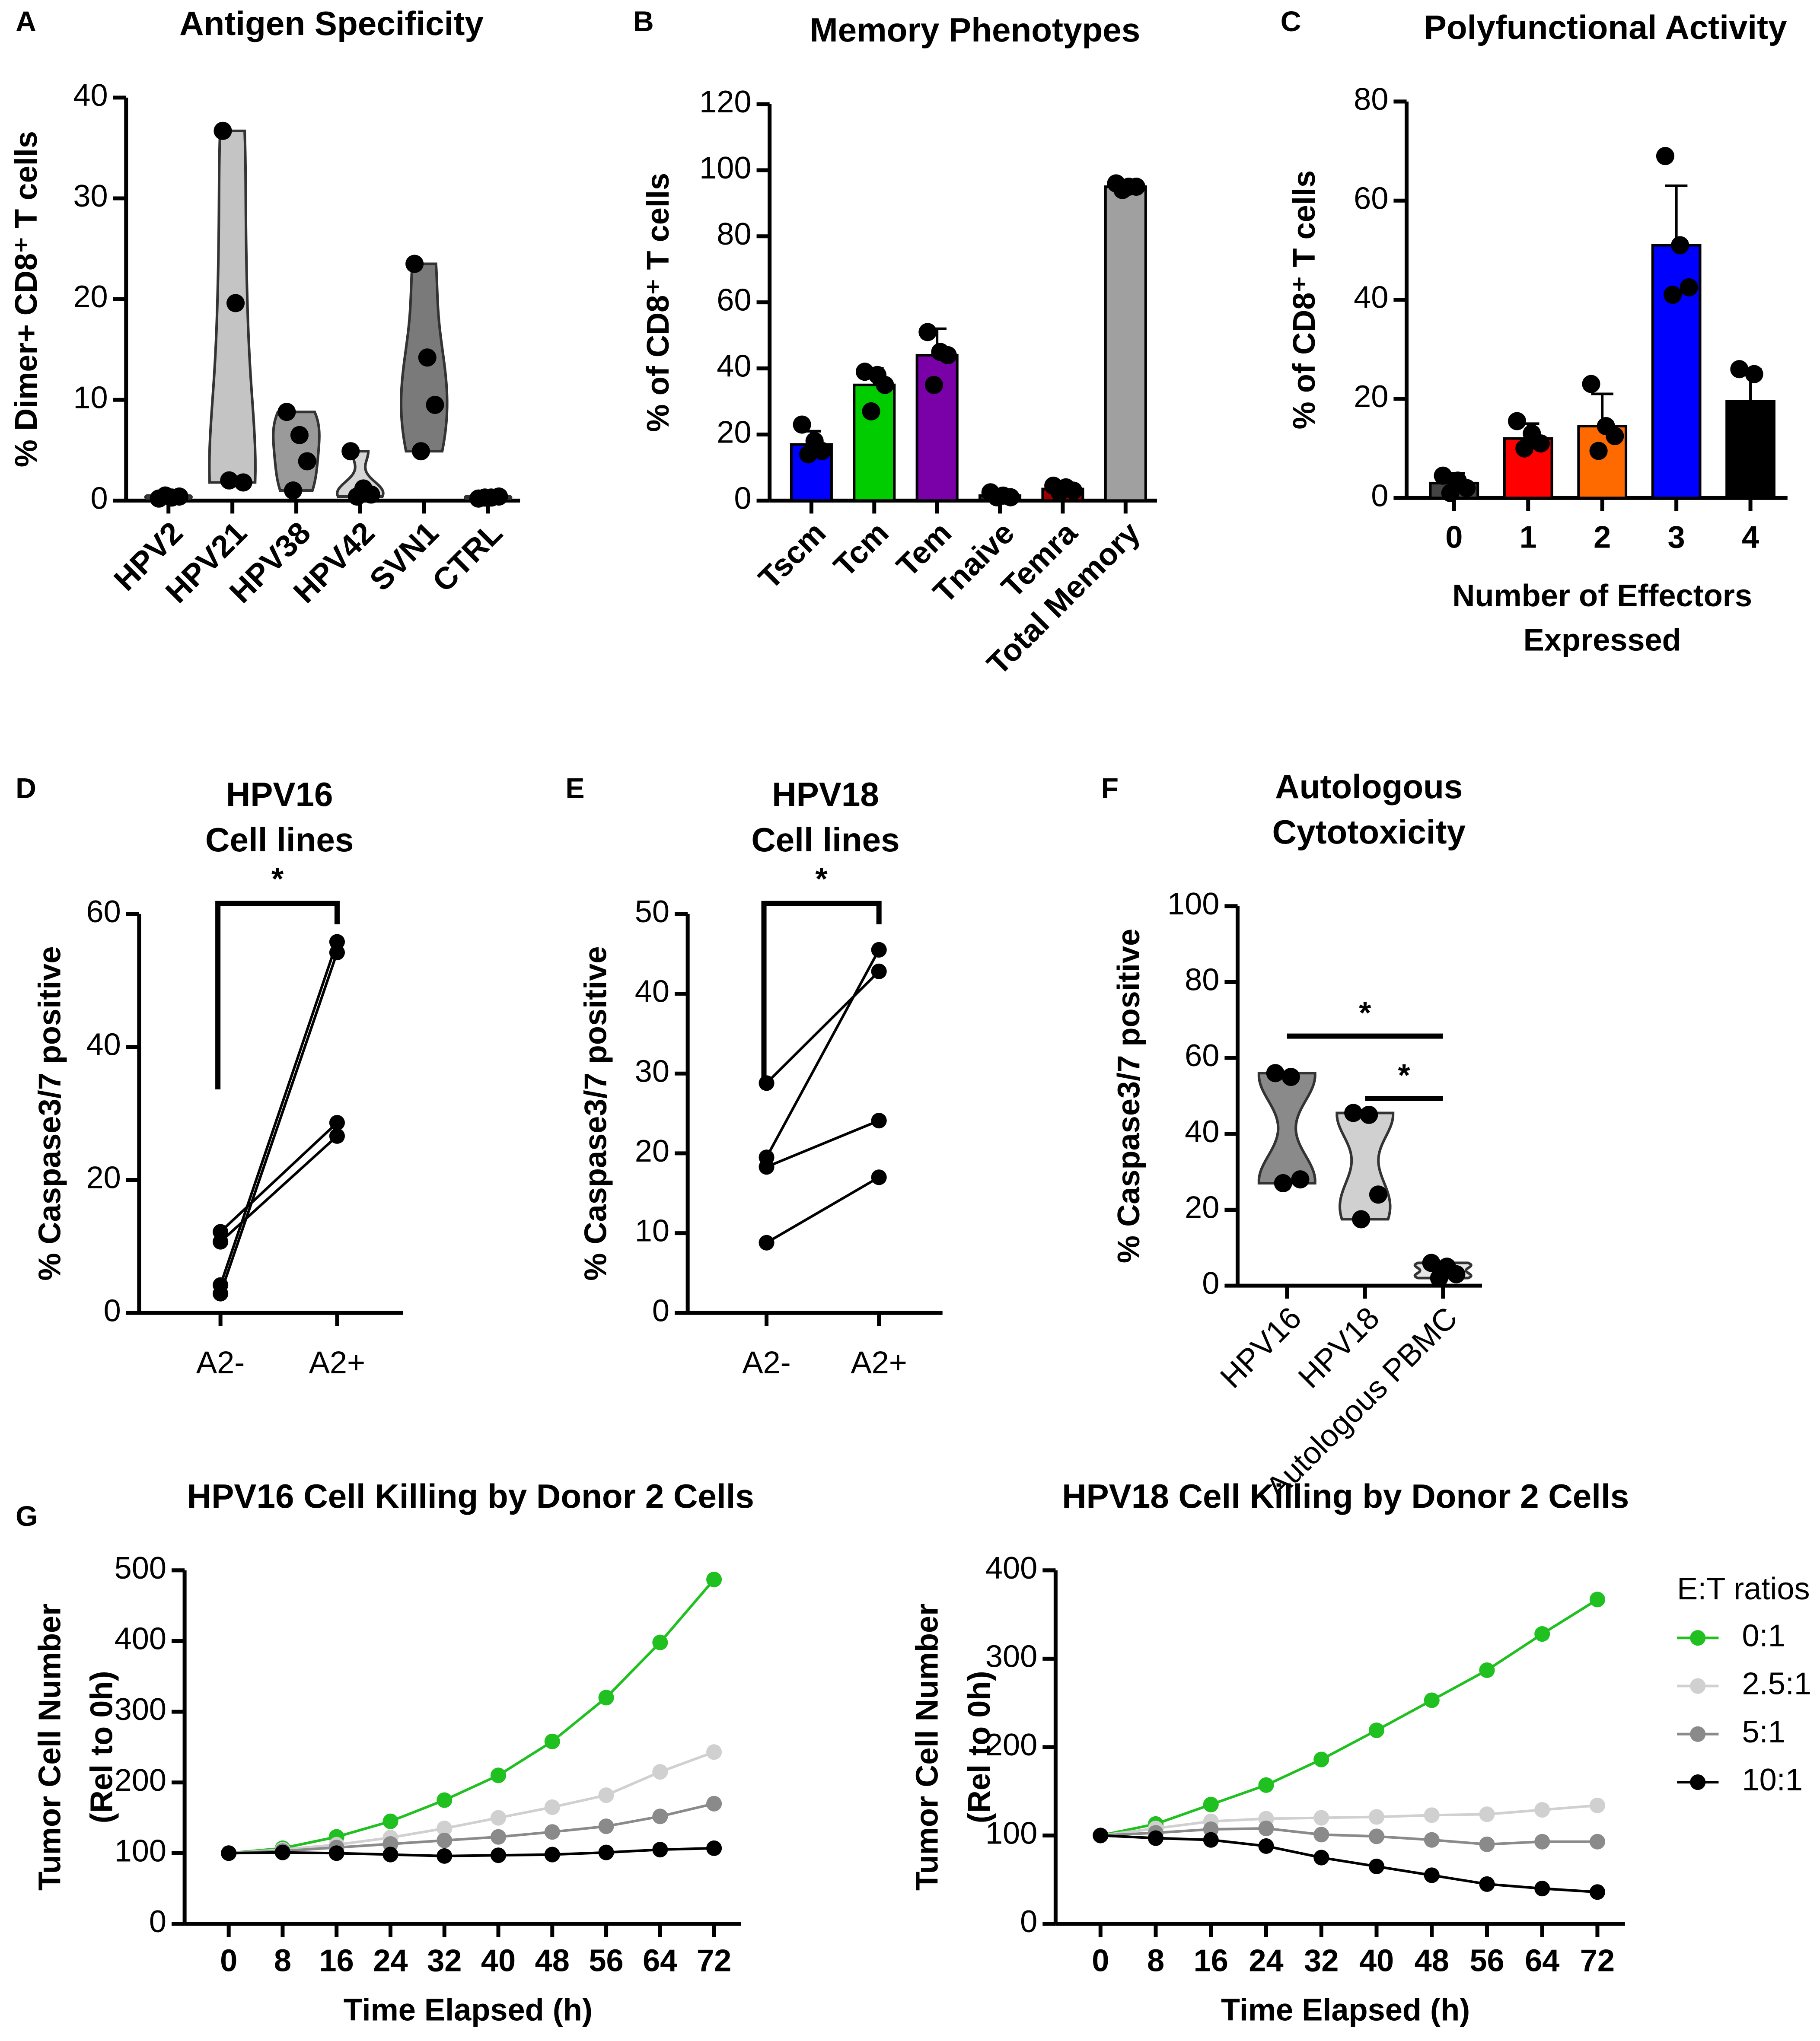  Describe the element at coordinates (1029, 1921) in the screenshot. I see `y-tick-label: 0` at that location.